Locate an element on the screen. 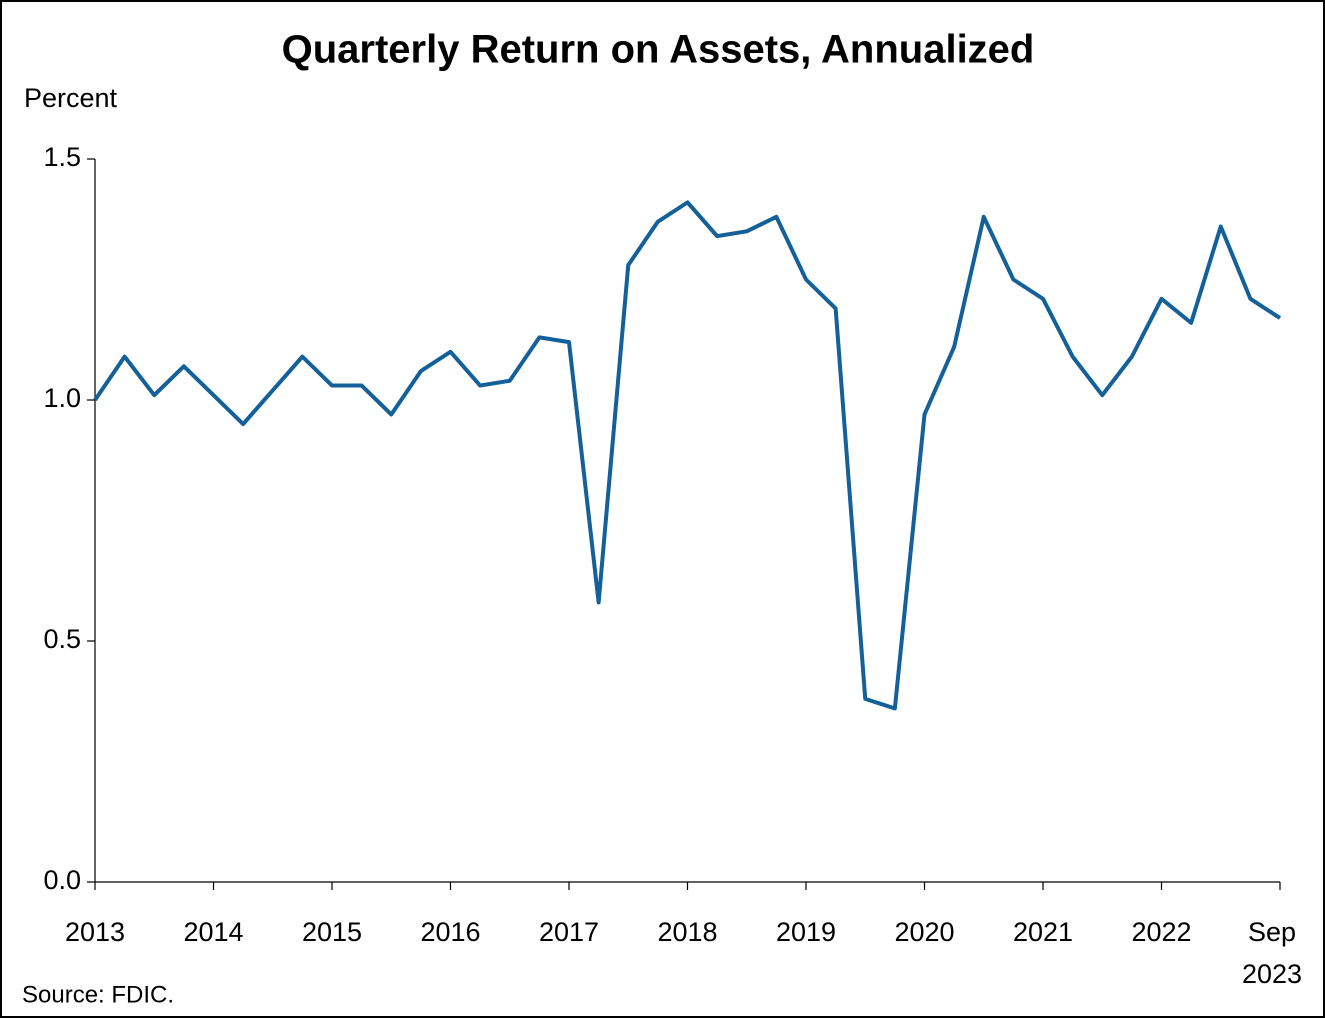 This screenshot has height=1018, width=1325. x-tick-label: 2014 is located at coordinates (213, 932).